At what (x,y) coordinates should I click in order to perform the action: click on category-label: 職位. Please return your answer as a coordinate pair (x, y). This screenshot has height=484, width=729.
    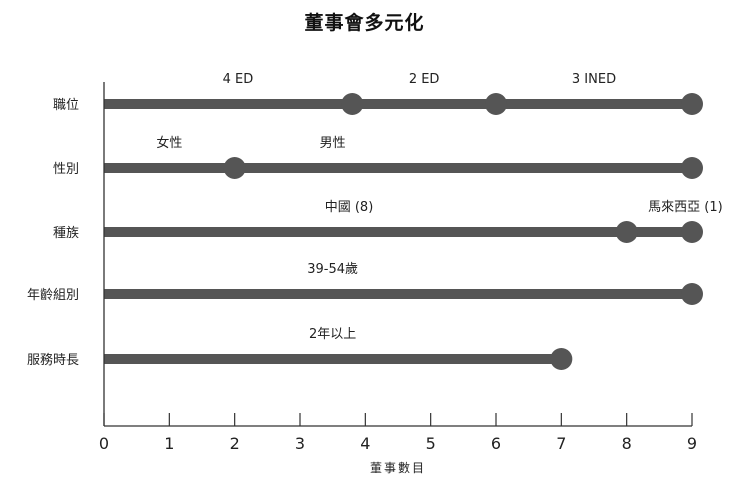
    Looking at the image, I should click on (66, 105).